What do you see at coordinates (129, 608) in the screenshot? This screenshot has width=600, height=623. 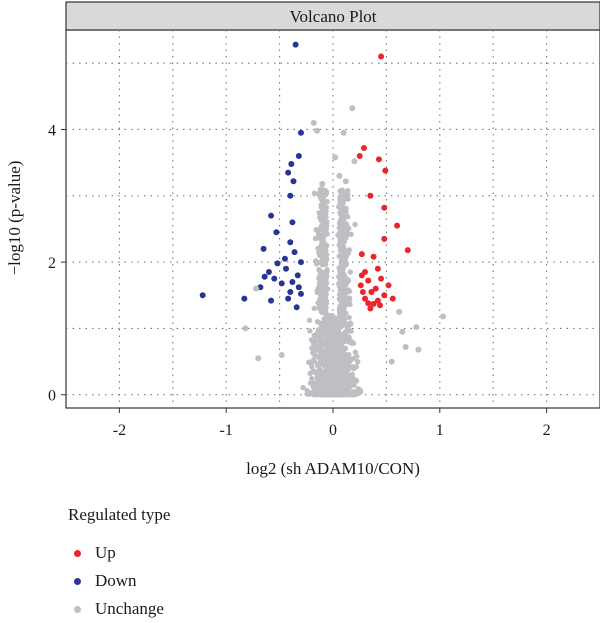 I see `legend-label-unchange: Unchange` at bounding box center [129, 608].